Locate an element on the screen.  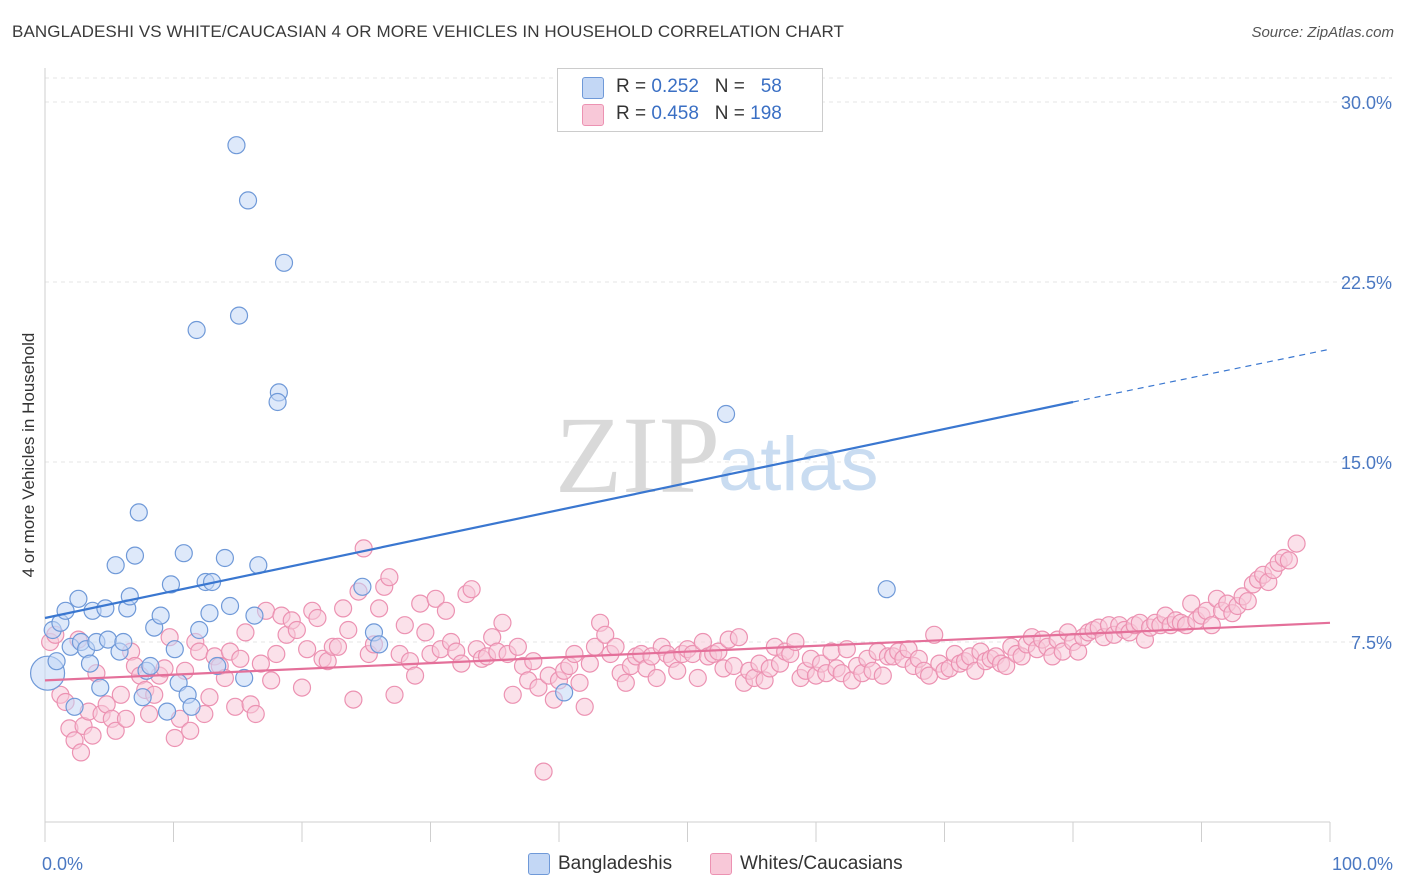
watermark: ZIP atlas is located at coordinates (717, 455).